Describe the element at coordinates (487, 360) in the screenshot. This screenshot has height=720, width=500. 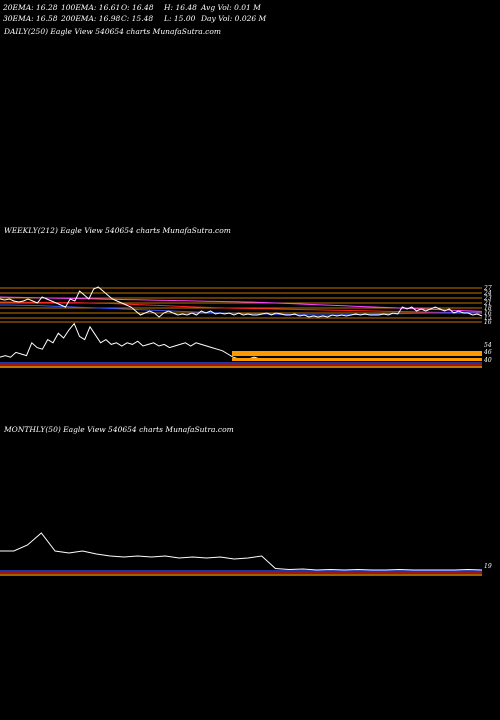
I see `volume-level-label: 40` at that location.